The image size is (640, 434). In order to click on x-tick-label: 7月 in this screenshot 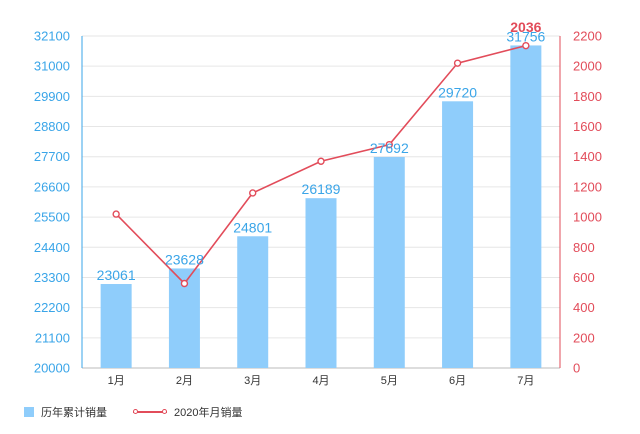, I will do `click(525, 381)`.